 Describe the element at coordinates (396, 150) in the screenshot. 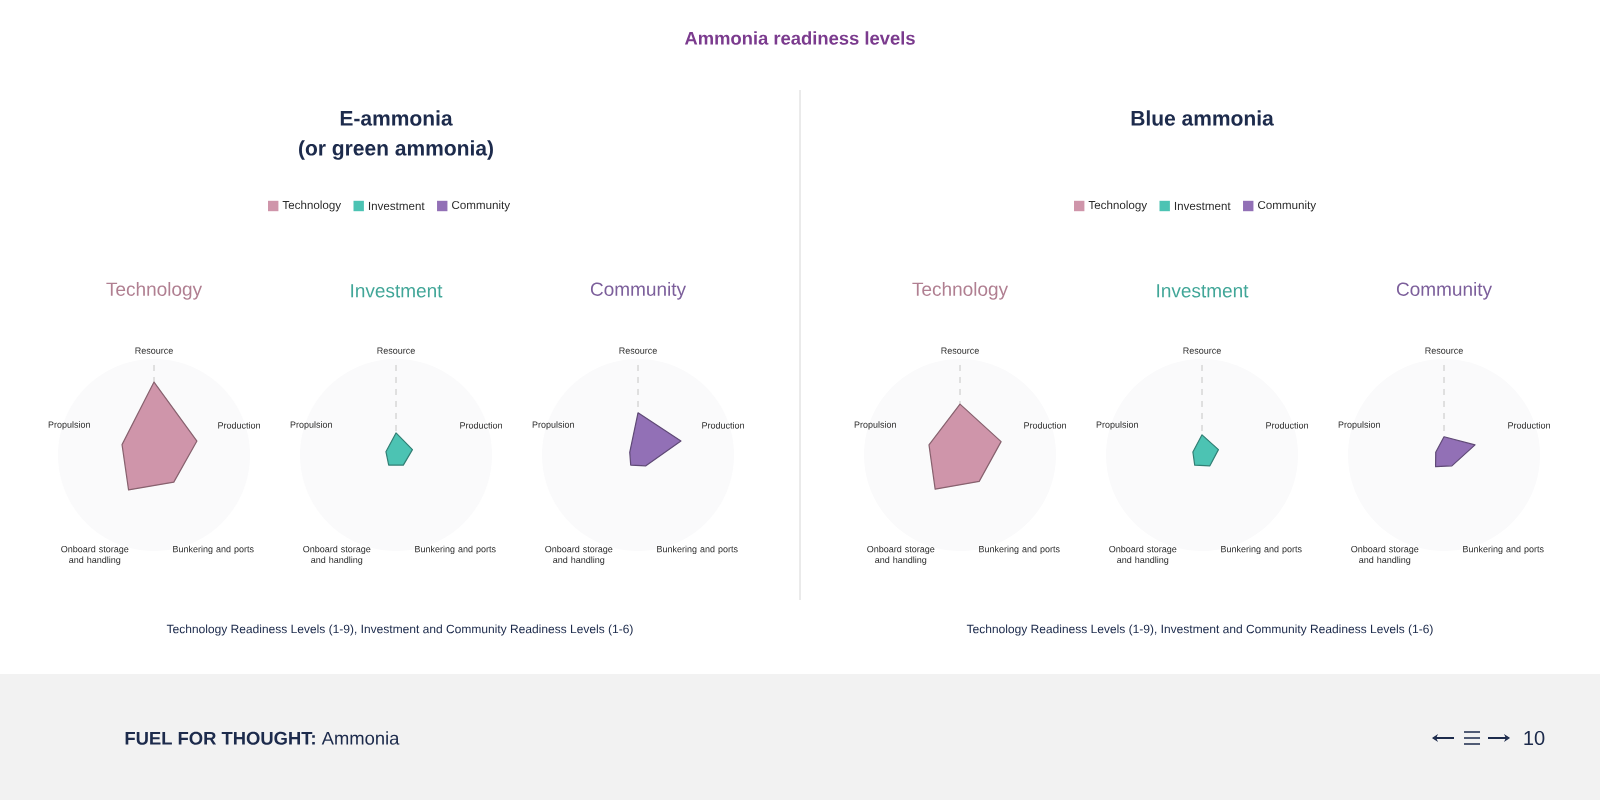

I see `text: (or green ammonia)` at that location.